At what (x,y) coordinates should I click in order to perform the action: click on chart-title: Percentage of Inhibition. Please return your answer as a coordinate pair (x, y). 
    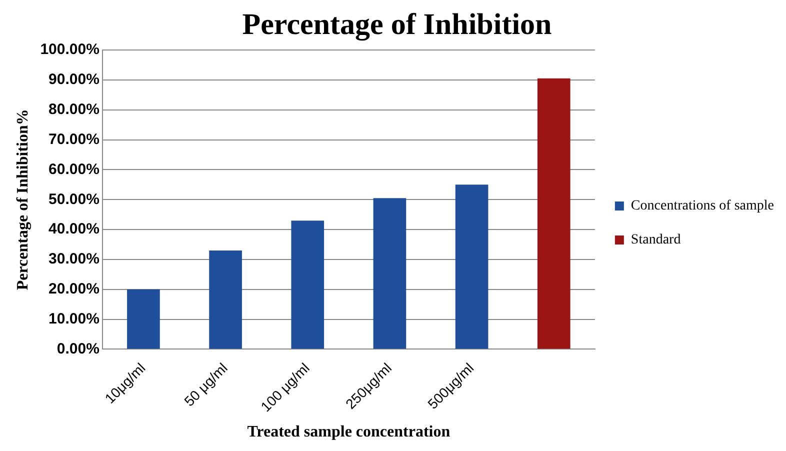
    Looking at the image, I should click on (397, 24).